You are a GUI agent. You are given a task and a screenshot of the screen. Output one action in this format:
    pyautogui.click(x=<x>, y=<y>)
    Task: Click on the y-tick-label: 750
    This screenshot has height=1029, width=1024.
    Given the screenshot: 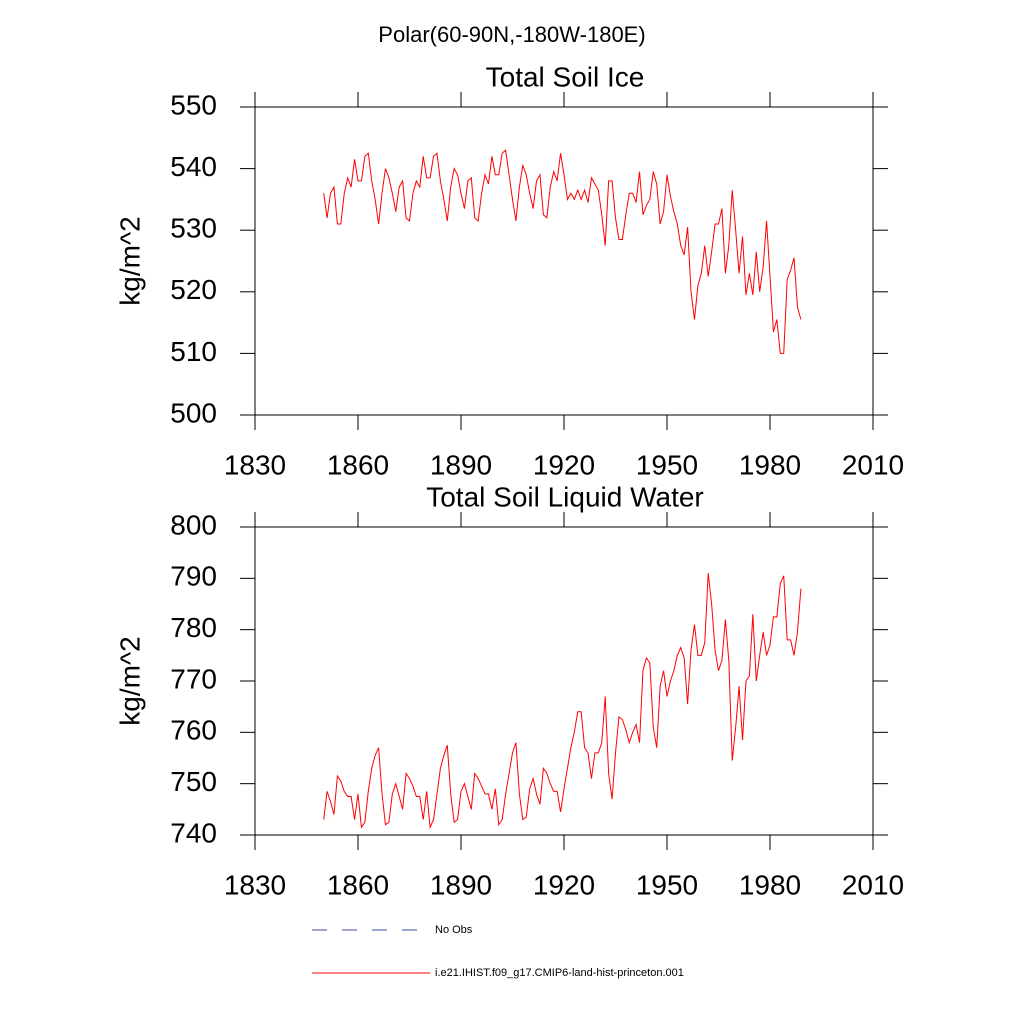 What is the action you would take?
    pyautogui.click(x=193, y=781)
    